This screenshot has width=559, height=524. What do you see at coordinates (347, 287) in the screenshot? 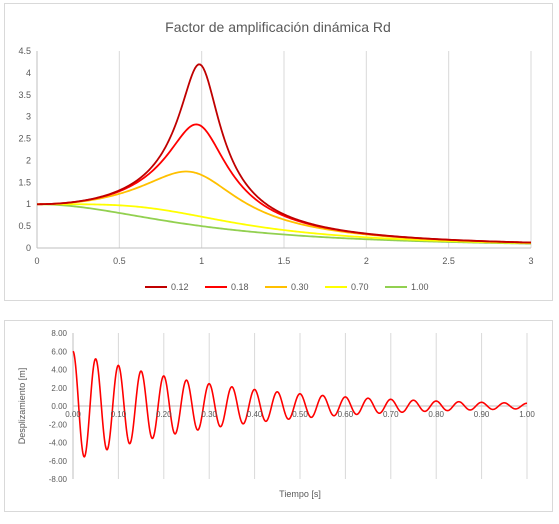
I see `legend-item-0-70: 0.70` at bounding box center [347, 287].